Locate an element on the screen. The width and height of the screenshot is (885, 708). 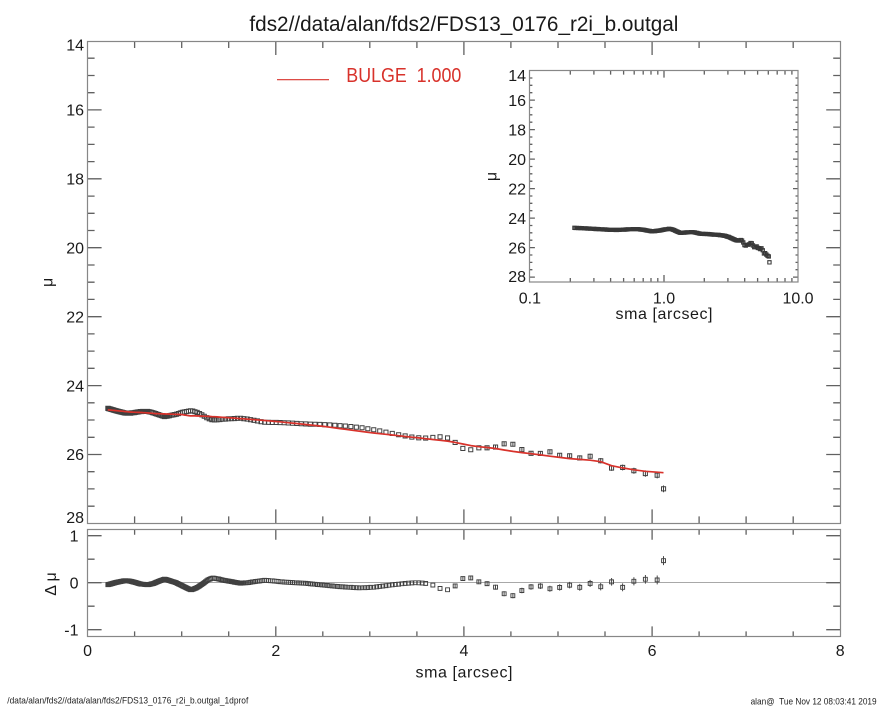
svg-text: 4 is located at coordinates (463, 651).